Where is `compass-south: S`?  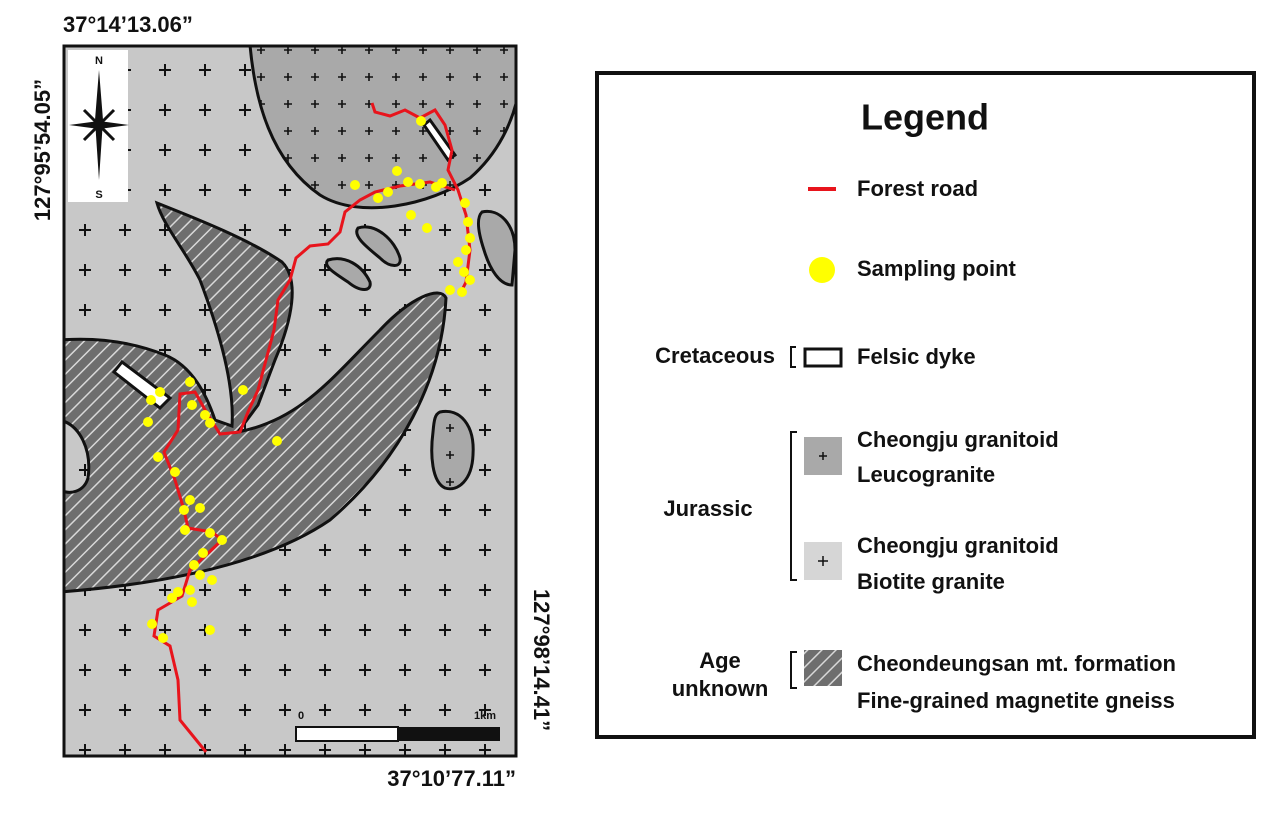
compass-south: S is located at coordinates (98, 195).